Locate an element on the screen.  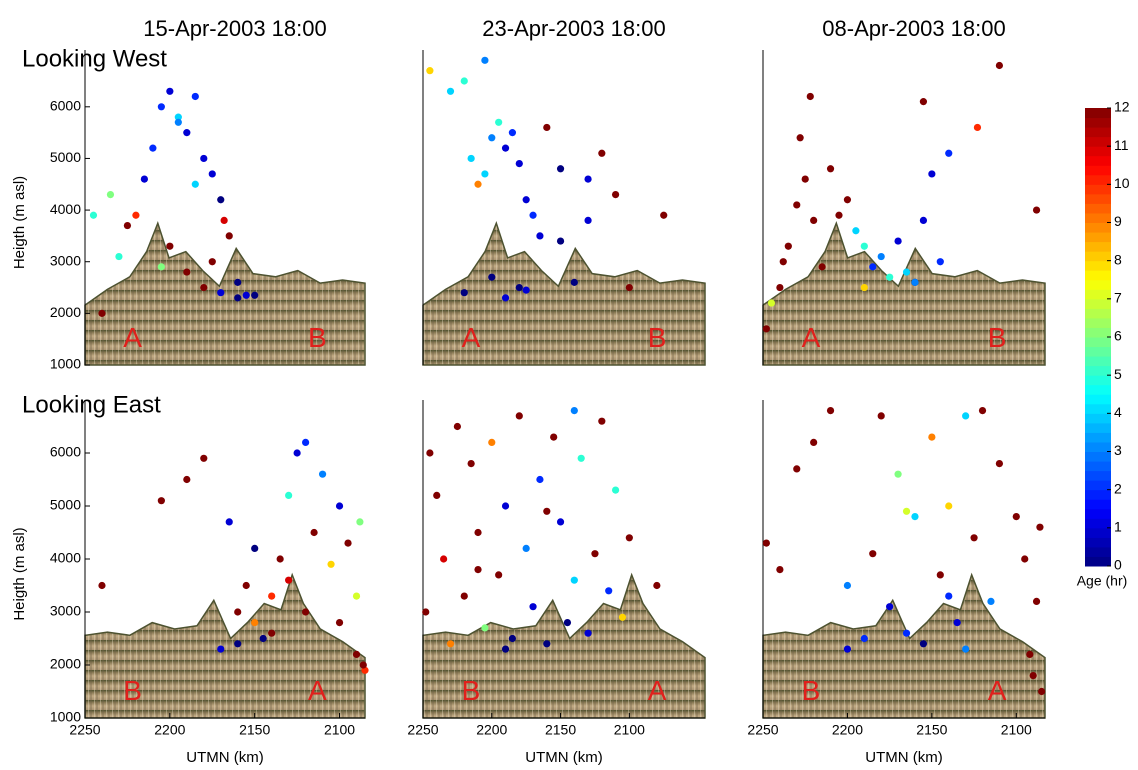
colorbar-tick-label: 2 is located at coordinates (1118, 488).